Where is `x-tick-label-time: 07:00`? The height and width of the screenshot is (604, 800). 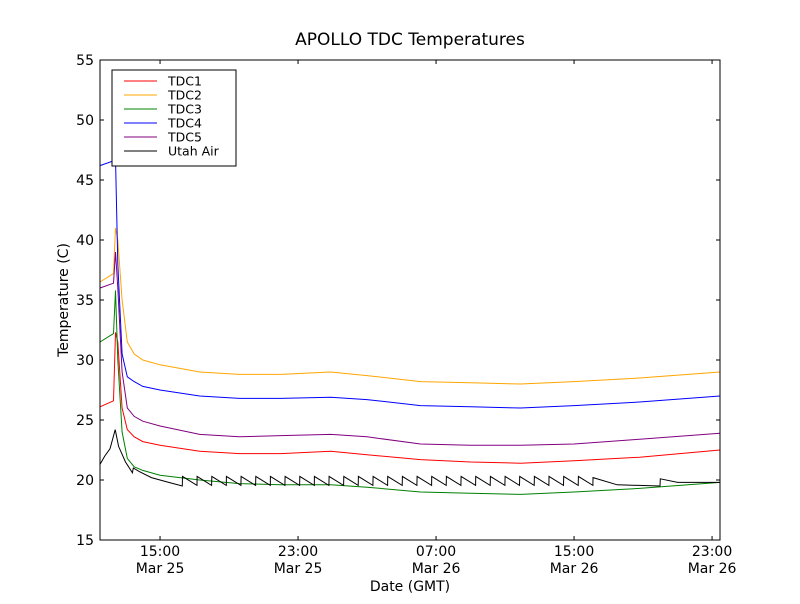
x-tick-label-time: 07:00 is located at coordinates (436, 552).